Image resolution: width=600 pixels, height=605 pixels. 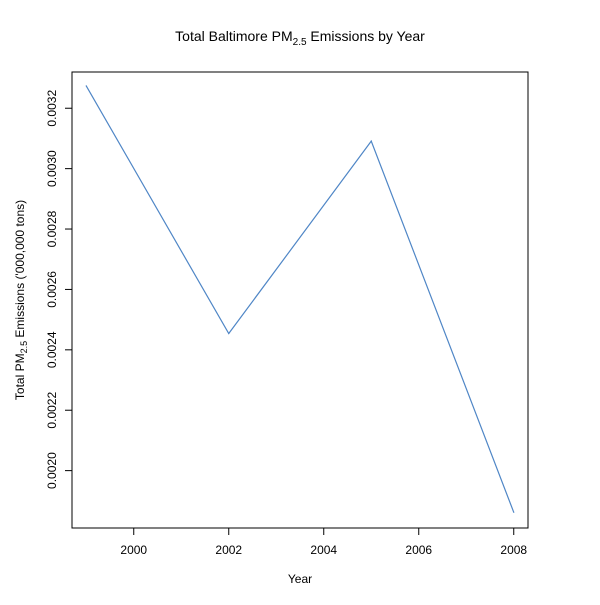 I want to click on y-tick-label: 0.0026, so click(x=52, y=289).